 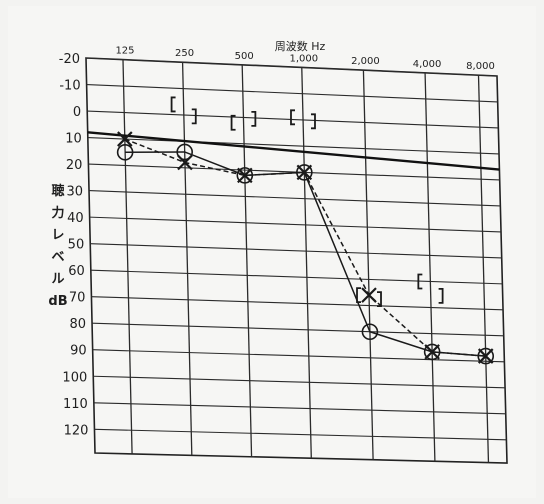 What do you see at coordinates (184, 53) in the screenshot?
I see `x-tick-label: 250` at bounding box center [184, 53].